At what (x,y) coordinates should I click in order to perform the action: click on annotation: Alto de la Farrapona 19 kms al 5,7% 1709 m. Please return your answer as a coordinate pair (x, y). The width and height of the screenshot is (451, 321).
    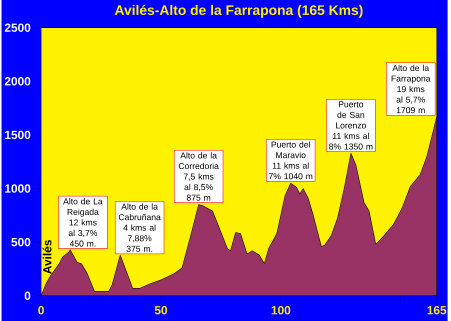
    Looking at the image, I should click on (411, 89).